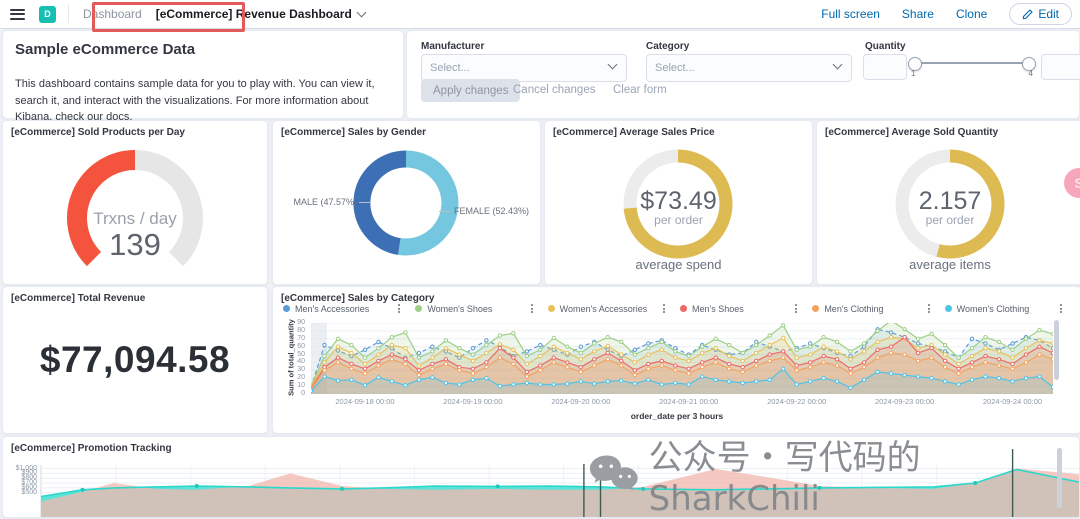 This screenshot has height=519, width=1080. I want to click on panel-title: [eCommerce] Total Revenue, so click(78, 298).